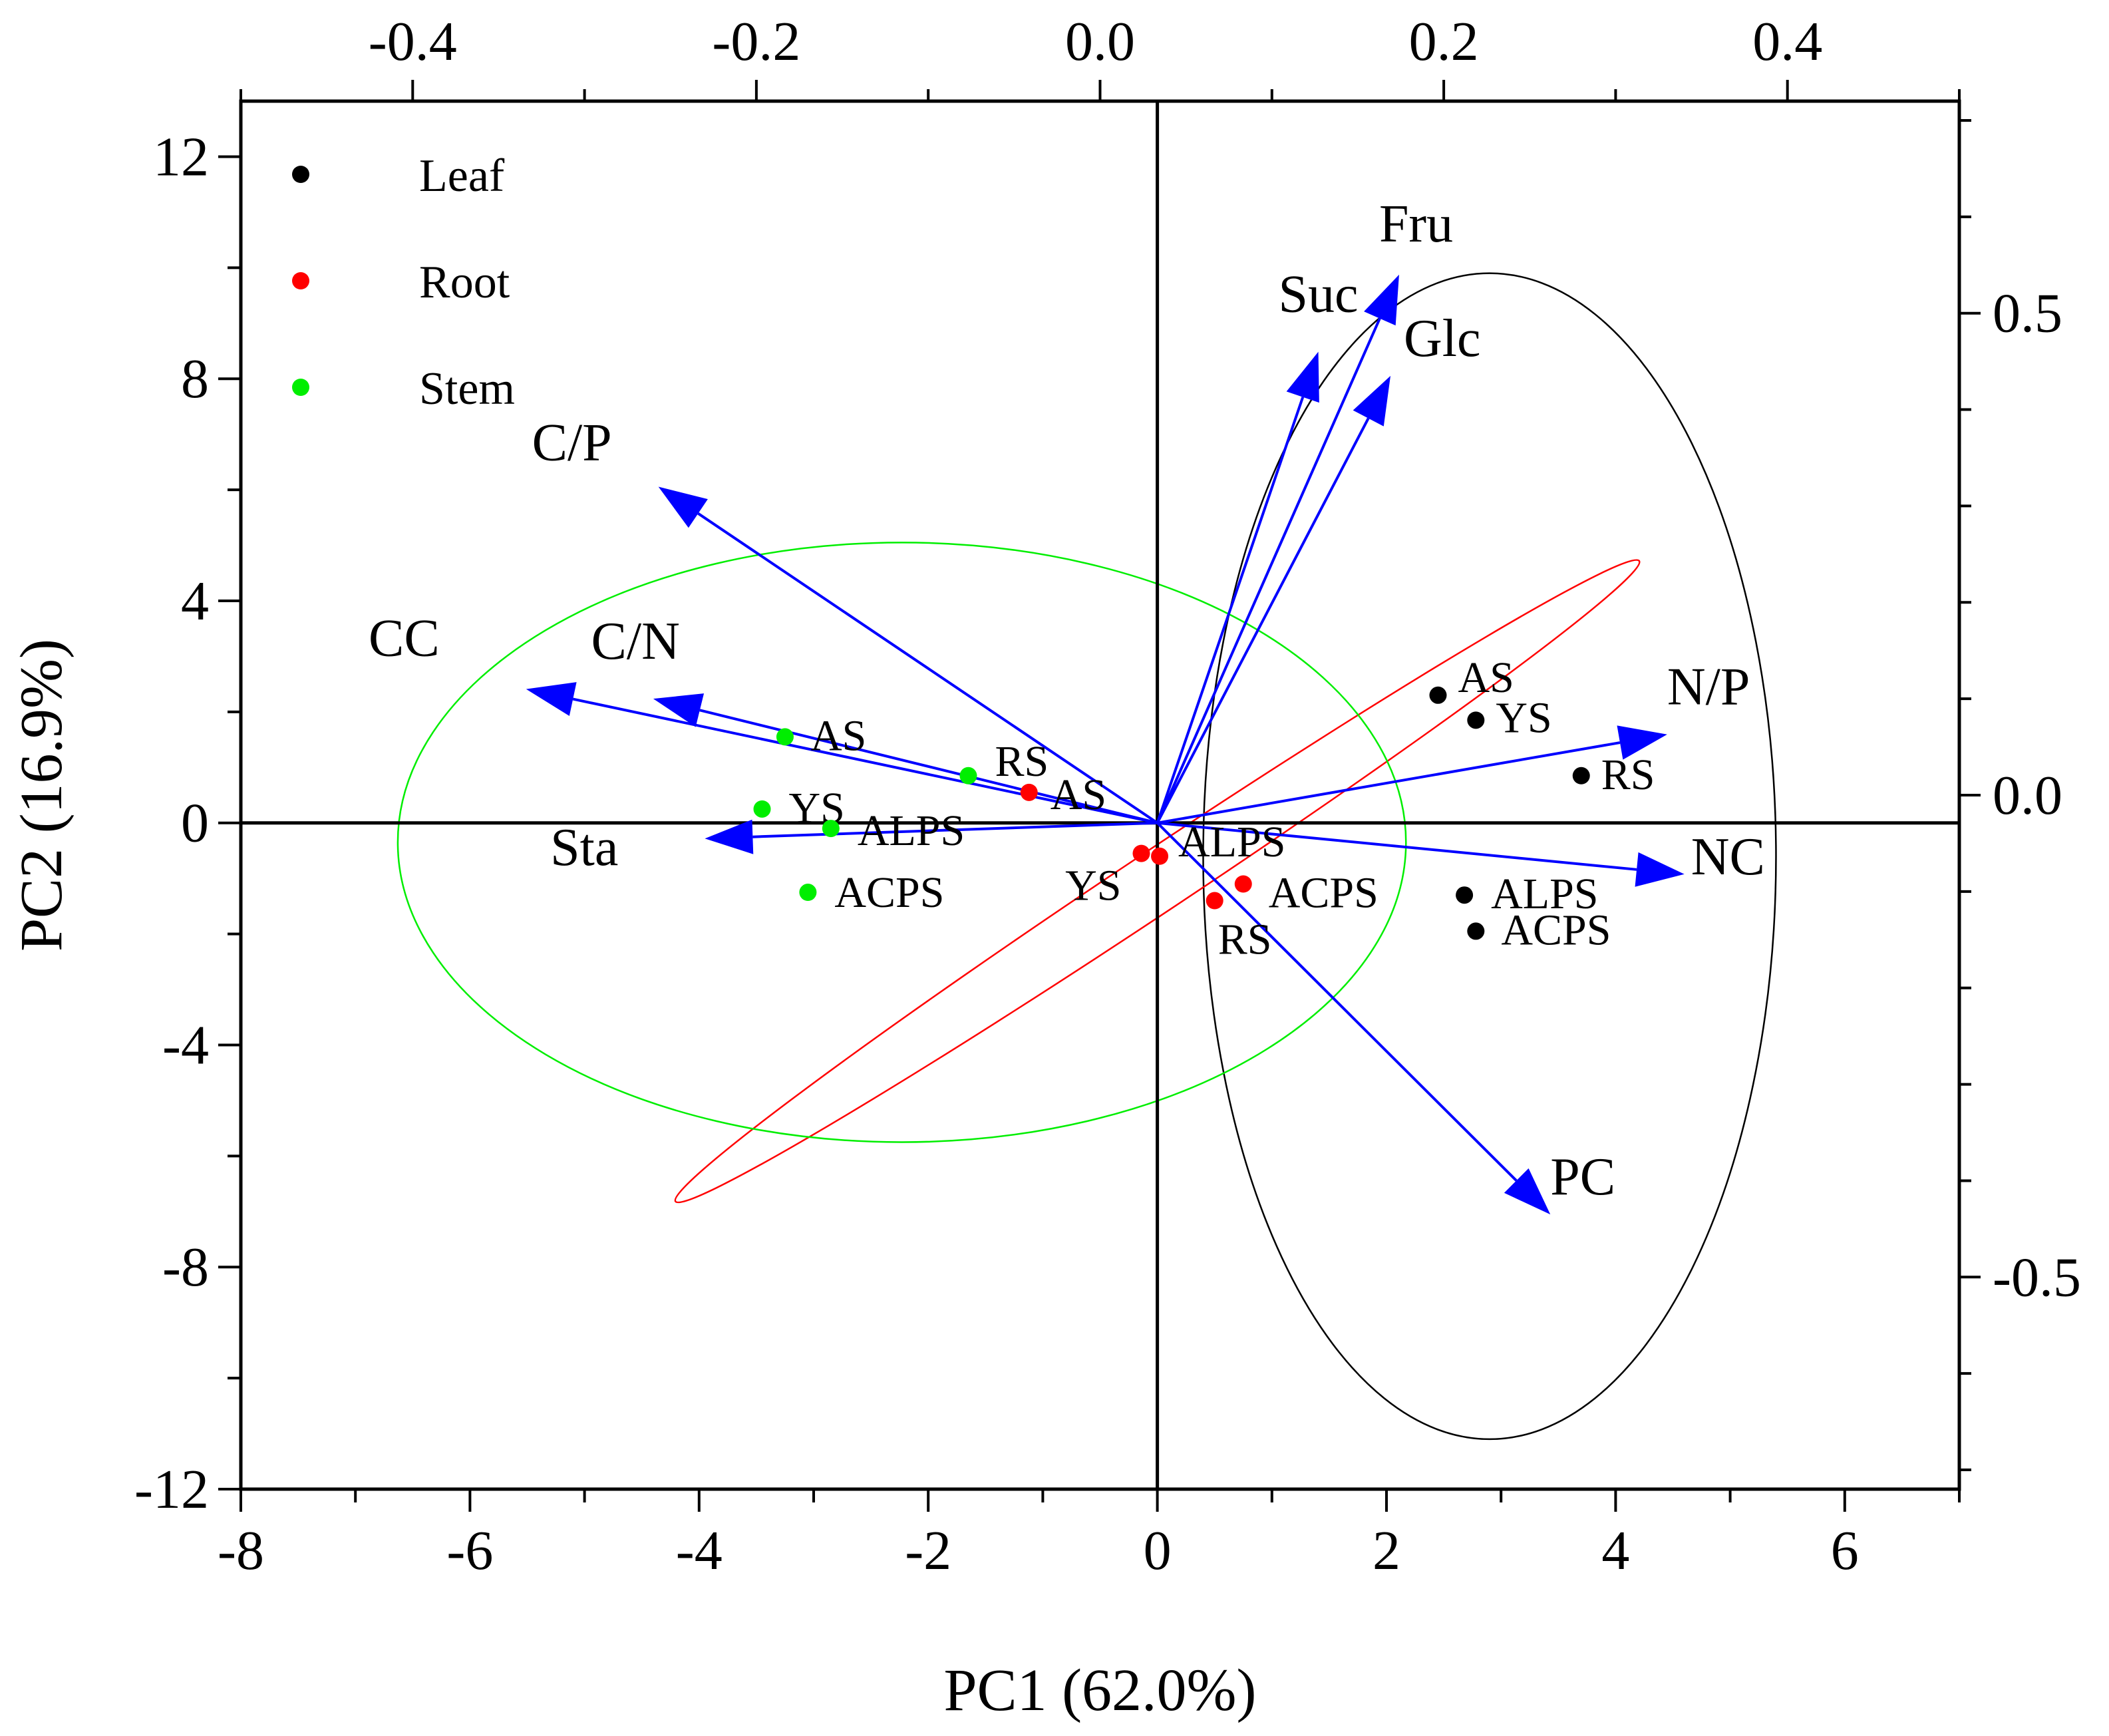  I want to click on y-tick-label: 12, so click(181, 157).